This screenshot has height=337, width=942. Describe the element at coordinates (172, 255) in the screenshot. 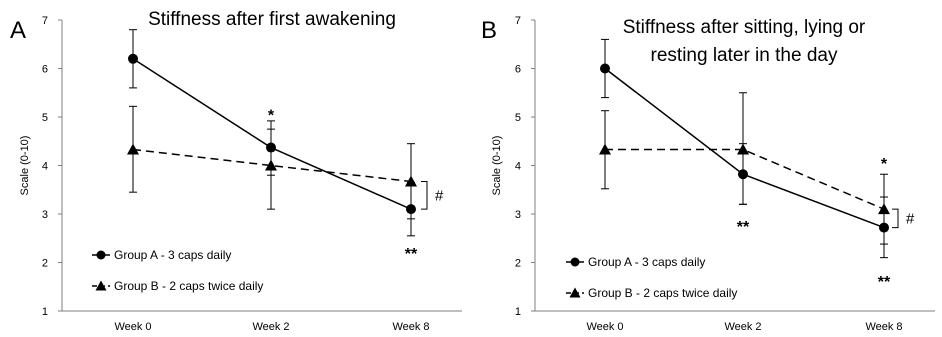

I see `panel-a-legend-a-label: Group A - 3 caps daily` at that location.